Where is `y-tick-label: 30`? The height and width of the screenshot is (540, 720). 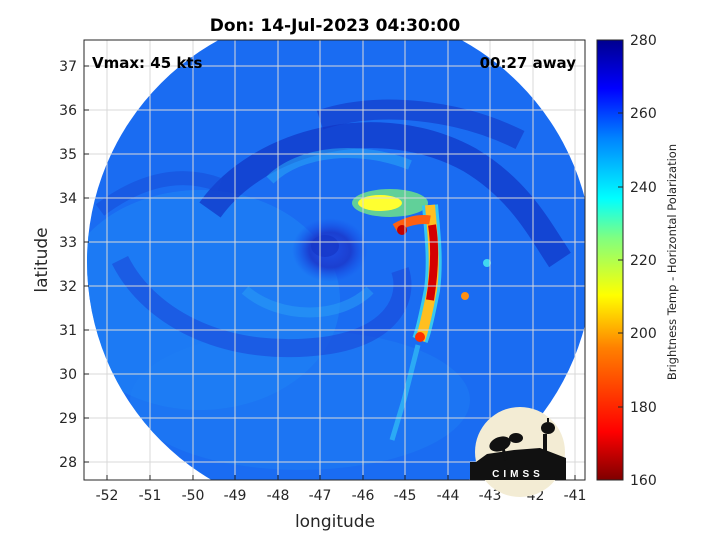
y-tick-label: 30 is located at coordinates (68, 375).